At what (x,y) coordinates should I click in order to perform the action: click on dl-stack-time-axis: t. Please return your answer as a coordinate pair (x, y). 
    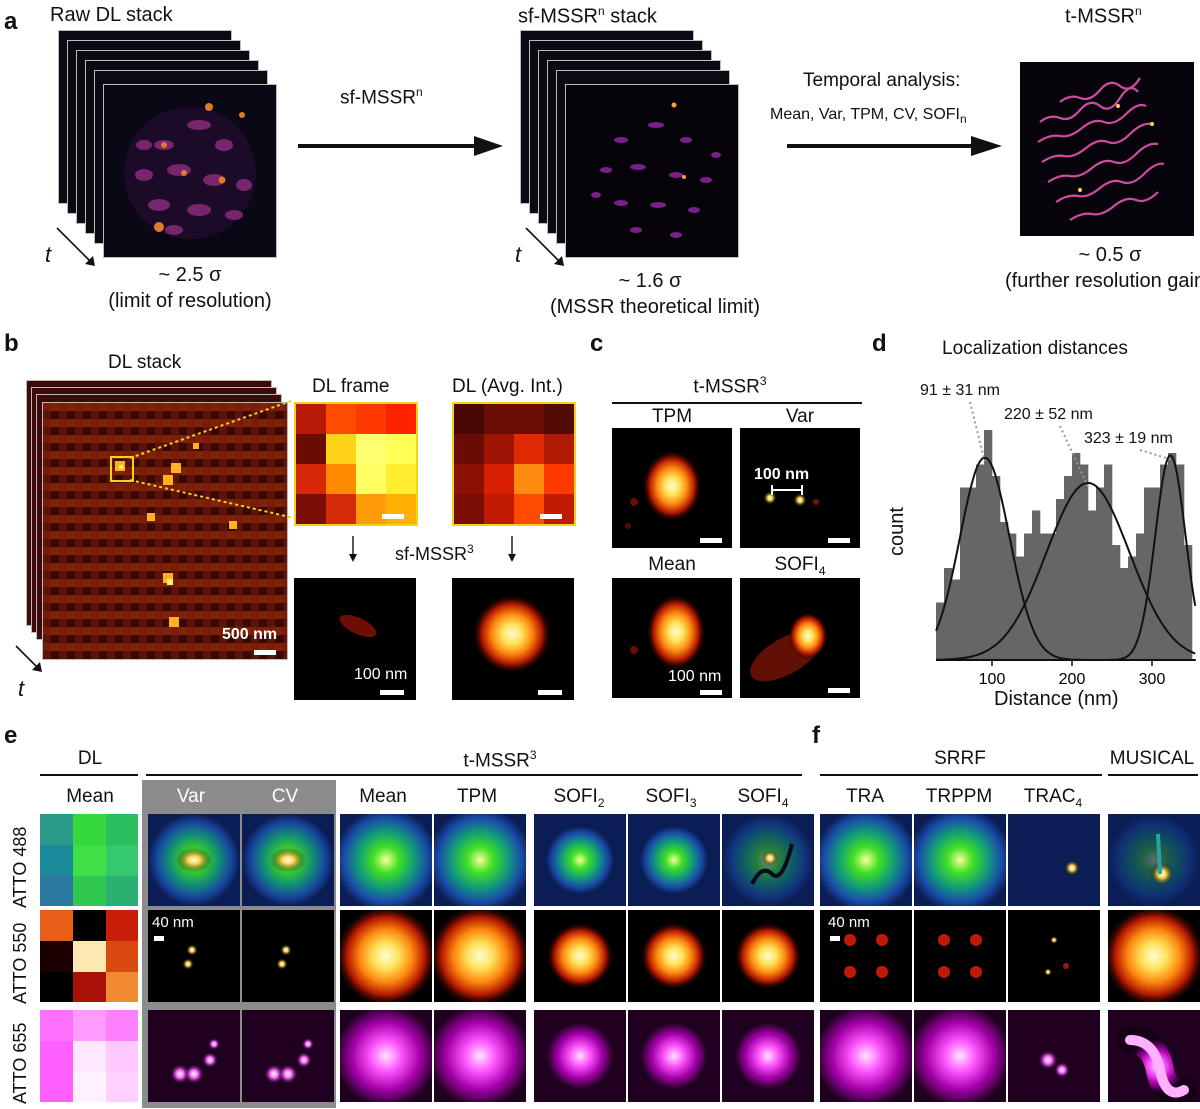
    Looking at the image, I should click on (21, 688).